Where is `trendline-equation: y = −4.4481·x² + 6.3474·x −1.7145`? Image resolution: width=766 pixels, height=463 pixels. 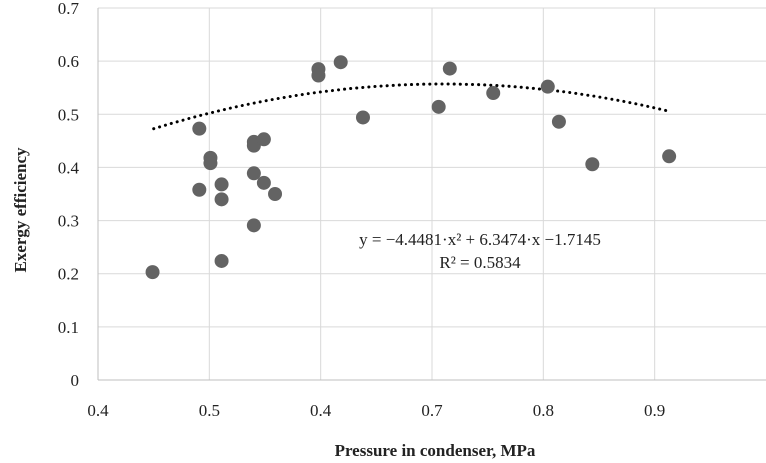 trendline-equation: y = −4.4481·x² + 6.3474·x −1.7145 is located at coordinates (480, 239).